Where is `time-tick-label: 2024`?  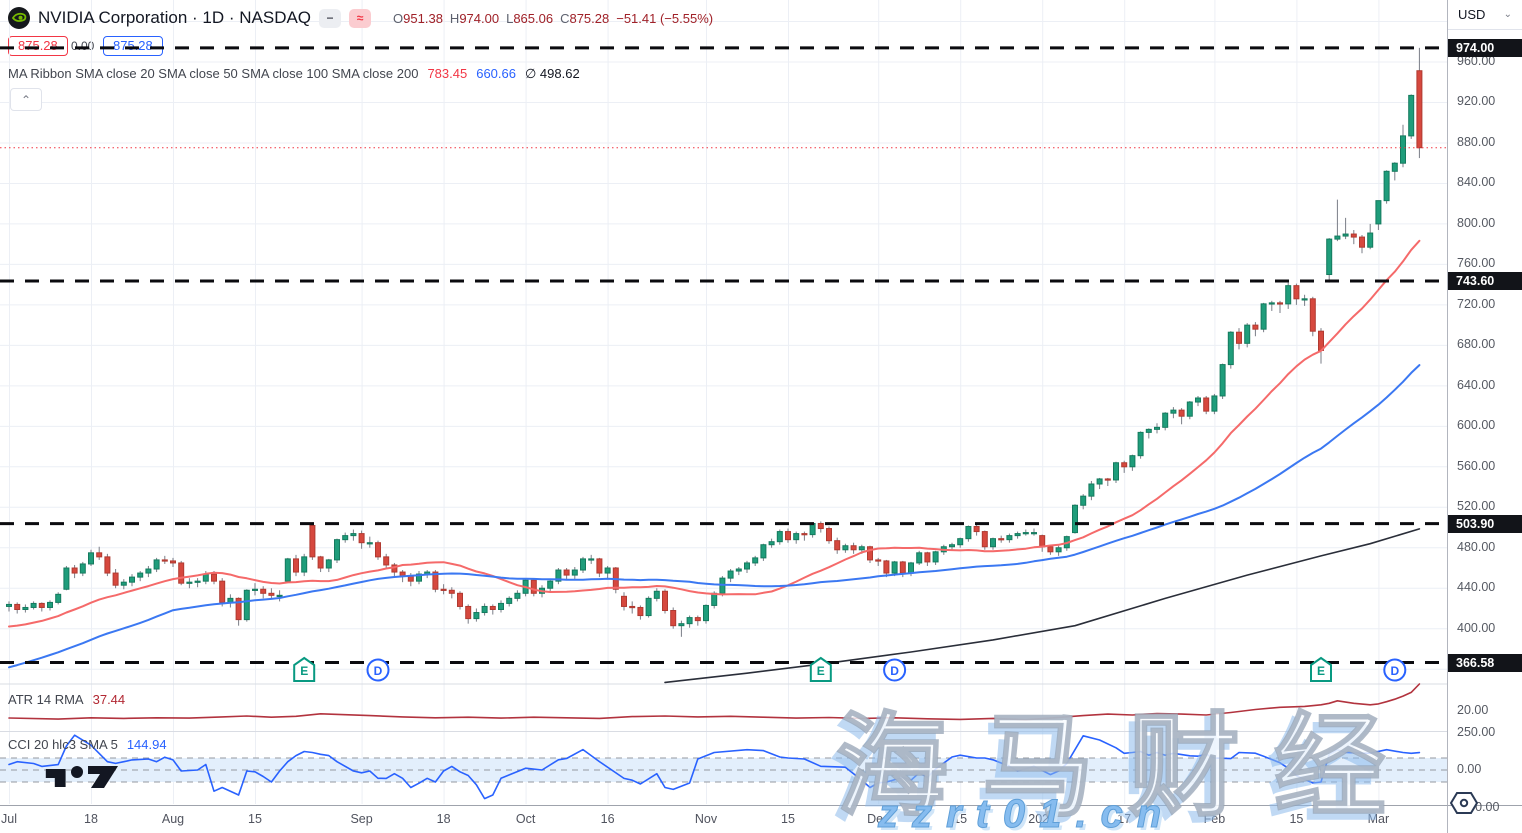 time-tick-label: 2024 is located at coordinates (1042, 819).